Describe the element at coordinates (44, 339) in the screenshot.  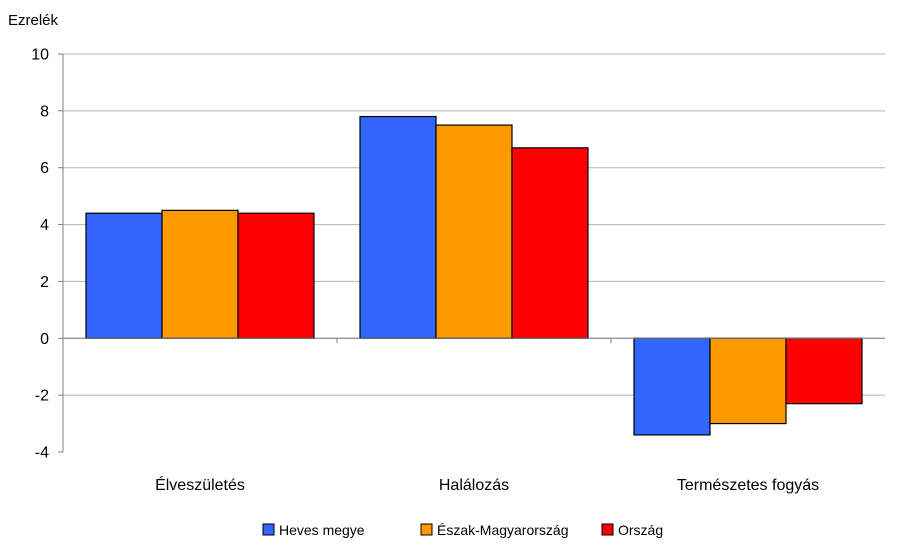
I see `y-tick-label: 0` at that location.